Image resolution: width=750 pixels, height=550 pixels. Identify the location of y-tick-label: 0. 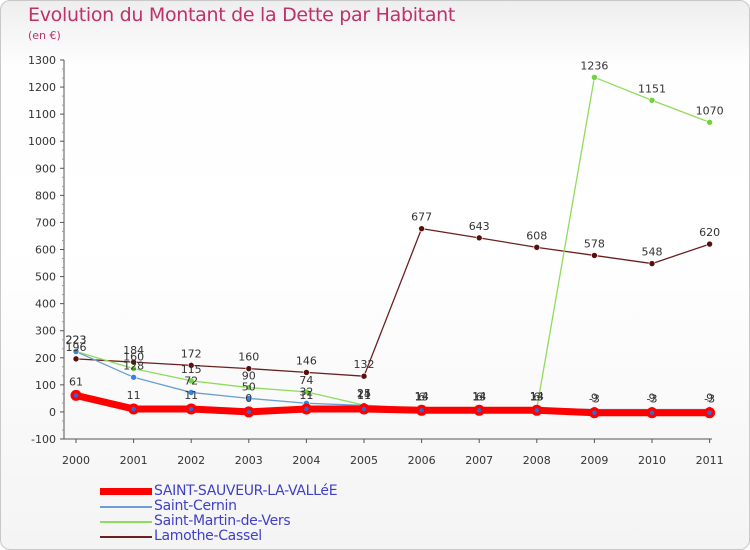
(52, 412).